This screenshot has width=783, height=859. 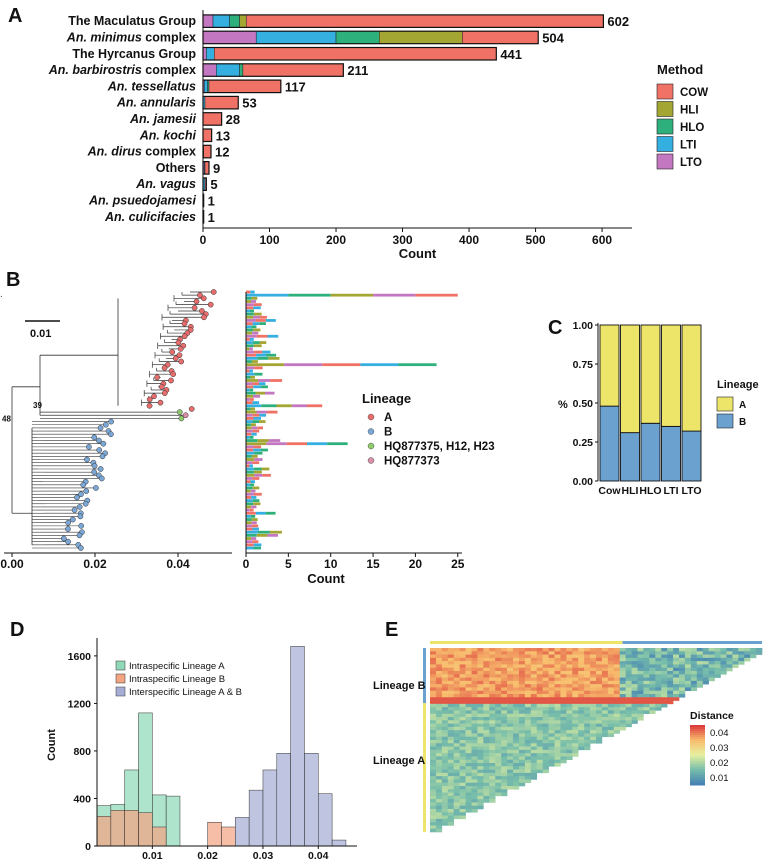 What do you see at coordinates (469, 240) in the screenshot?
I see `x-tick-label: 400` at bounding box center [469, 240].